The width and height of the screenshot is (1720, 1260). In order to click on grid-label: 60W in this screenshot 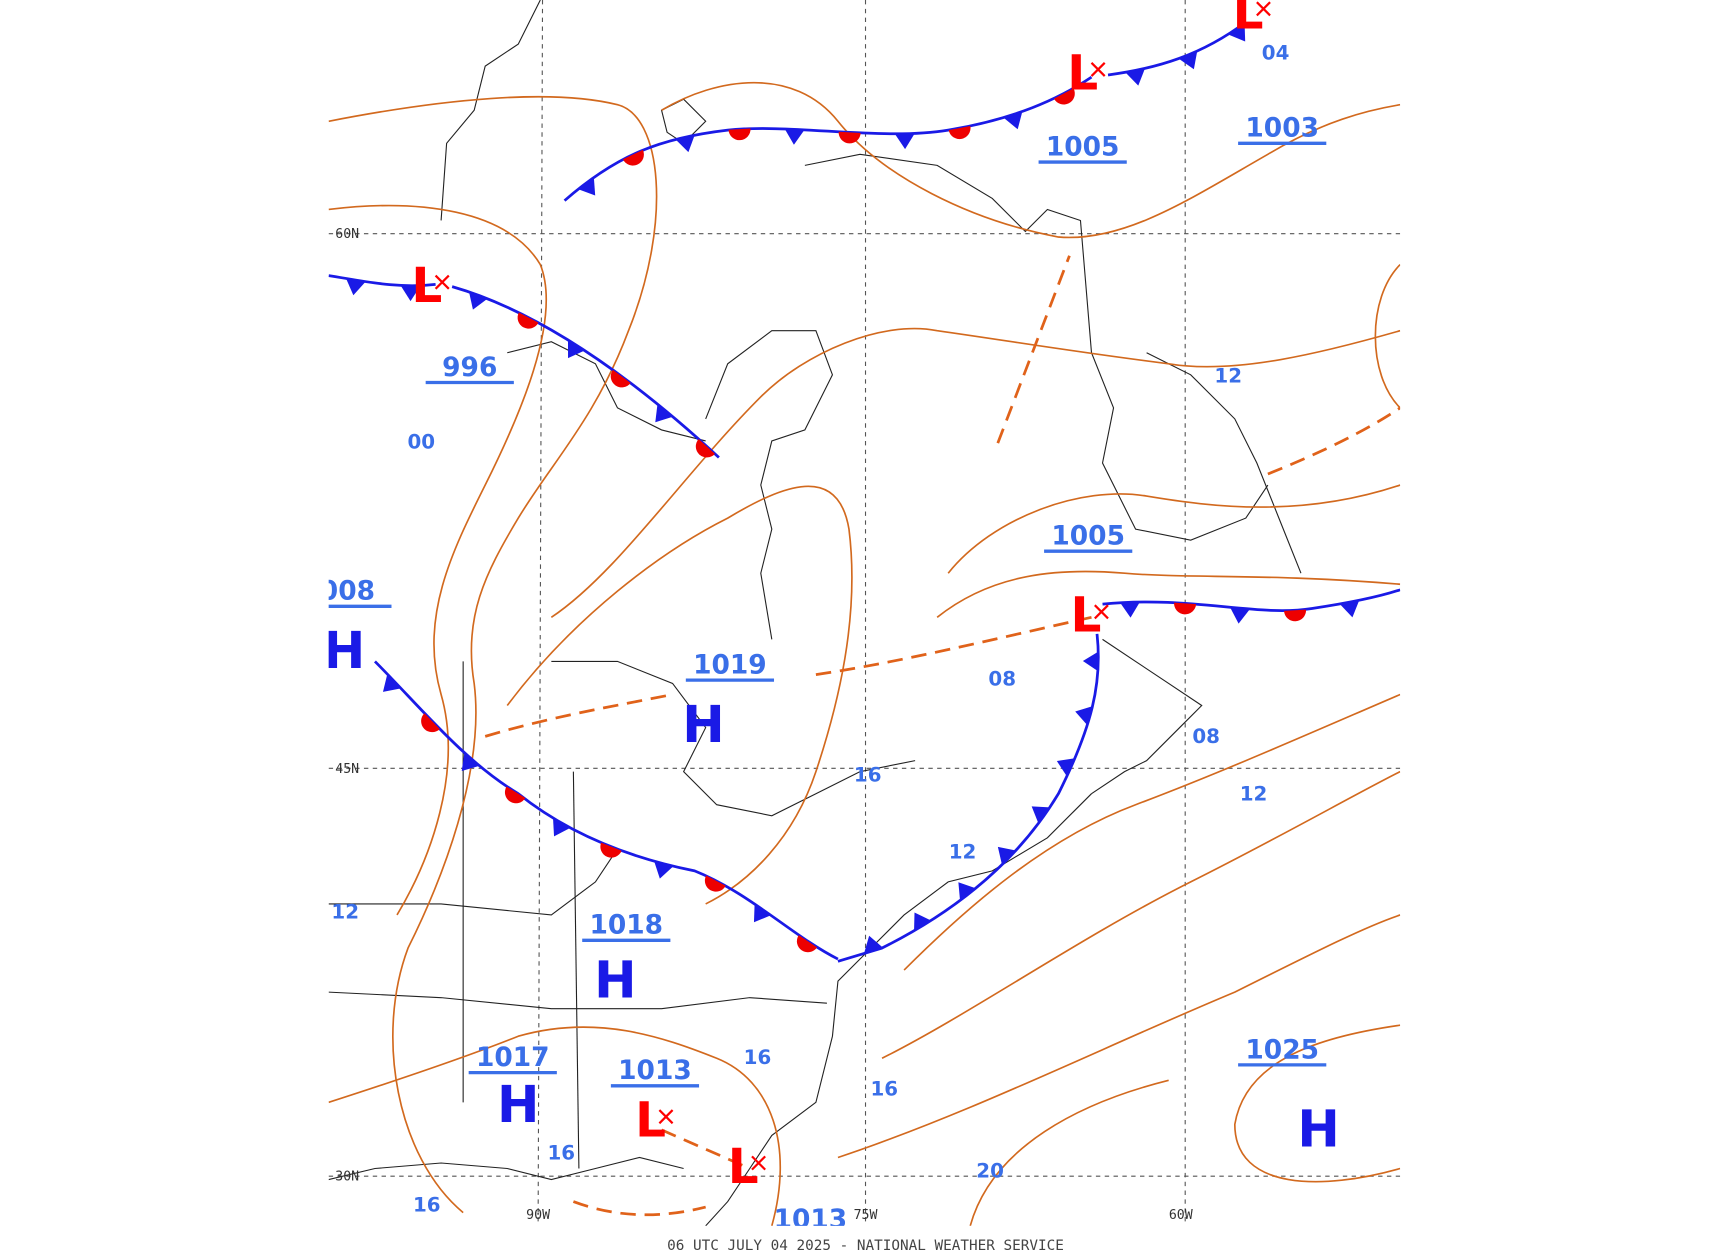, I will do `click(1181, 1215)`.